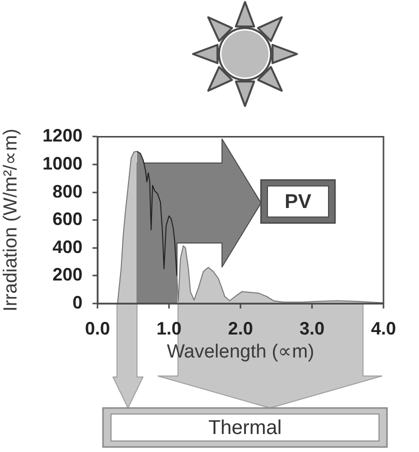  Describe the element at coordinates (312, 328) in the screenshot. I see `x-tick-label: 3.0` at that location.